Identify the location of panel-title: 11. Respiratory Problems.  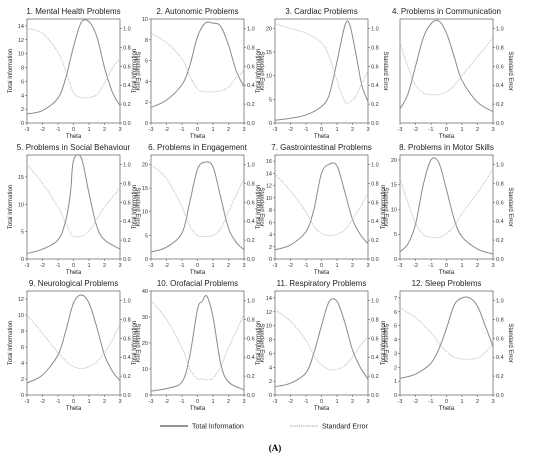
(322, 283).